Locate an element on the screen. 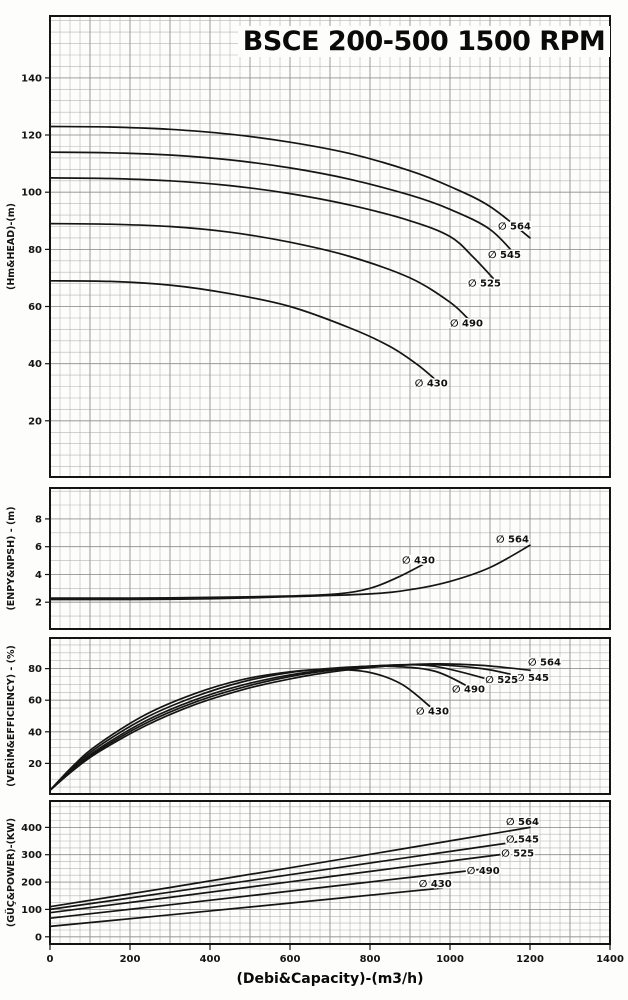 Image resolution: width=628 pixels, height=1000 pixels. power-diameter-label-490: ∅ 490 is located at coordinates (483, 871).